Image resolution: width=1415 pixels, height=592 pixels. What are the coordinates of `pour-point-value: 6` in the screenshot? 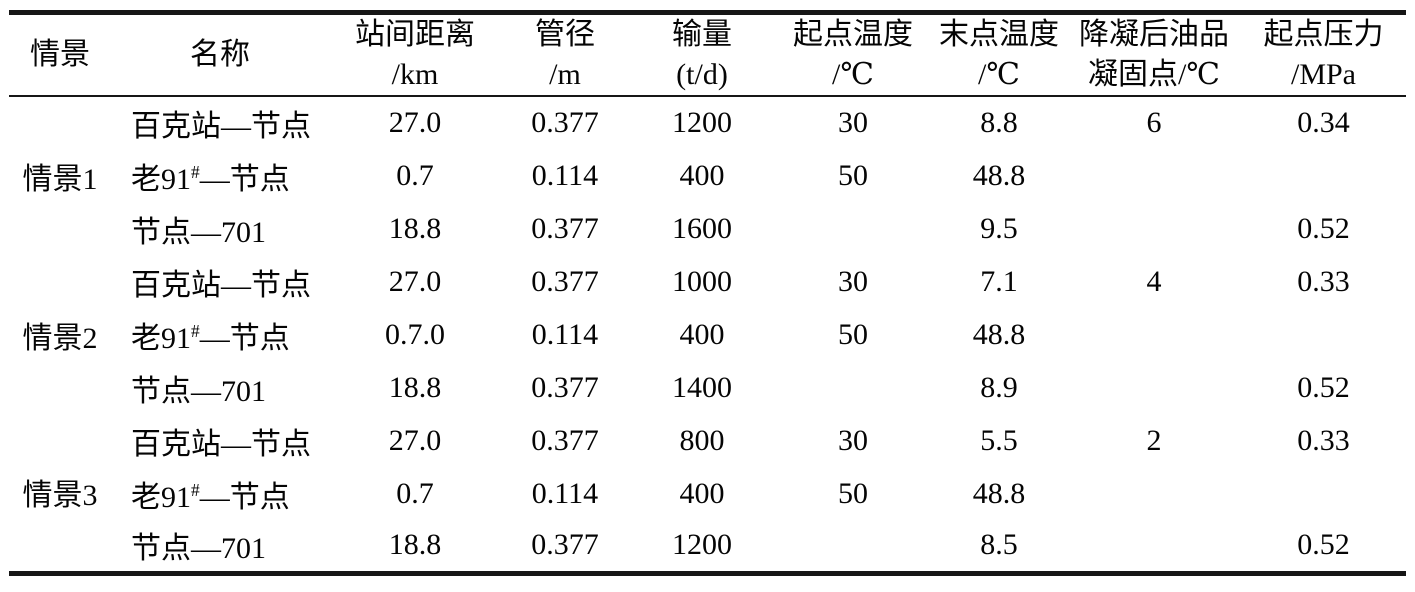 It's located at (1154, 122).